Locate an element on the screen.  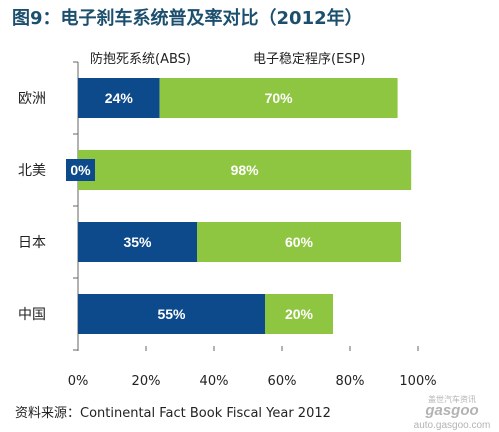
data-label-box is located at coordinates (80, 170).